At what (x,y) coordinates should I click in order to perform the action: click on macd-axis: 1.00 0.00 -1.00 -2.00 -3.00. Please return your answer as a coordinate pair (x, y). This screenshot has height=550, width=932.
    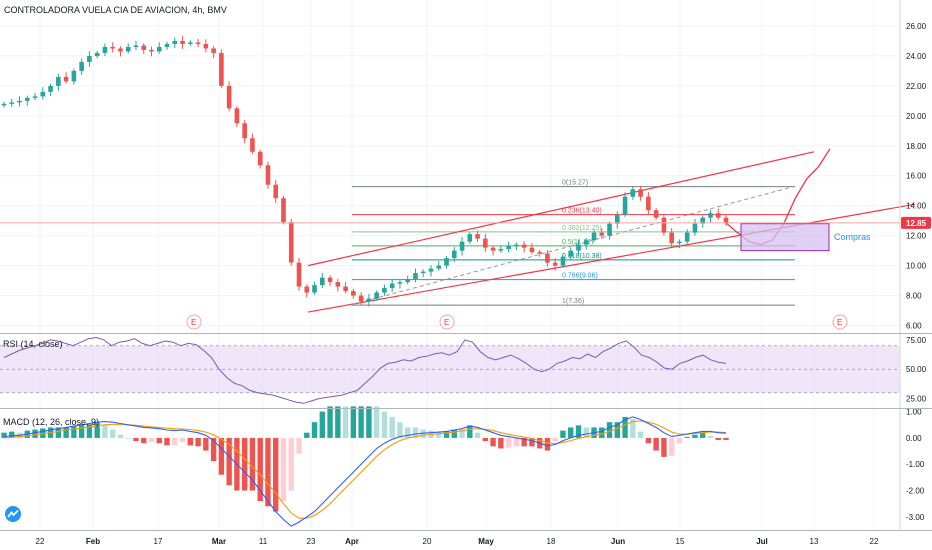
    Looking at the image, I should click on (915, 465).